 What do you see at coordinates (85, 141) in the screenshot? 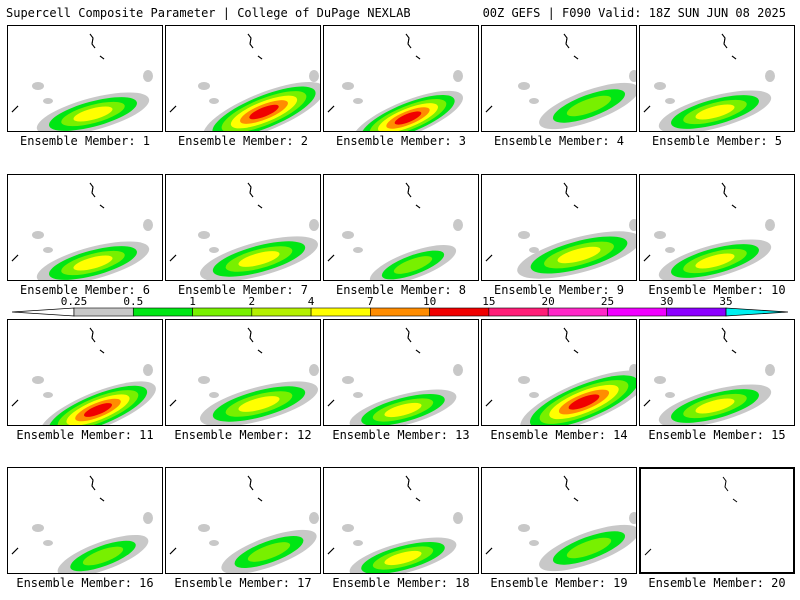
I see `ensemble-member-label: Ensemble Member: 1` at bounding box center [85, 141].